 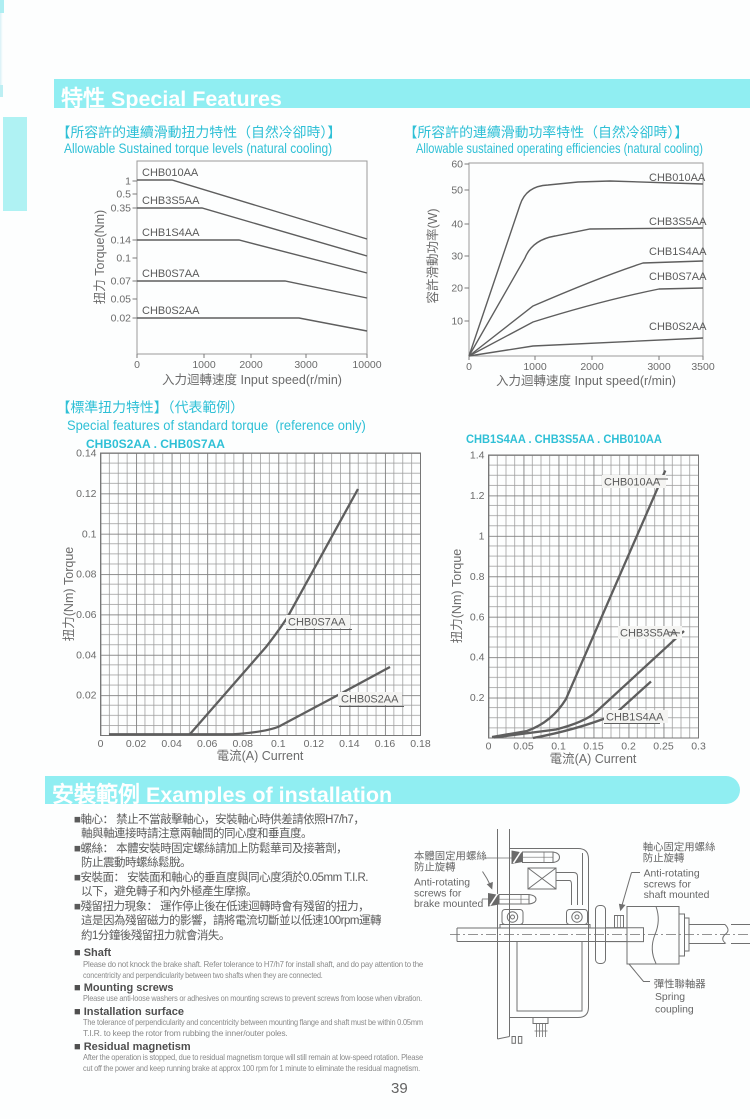 What do you see at coordinates (123, 195) in the screenshot?
I see `svg-text: 0.5` at bounding box center [123, 195].